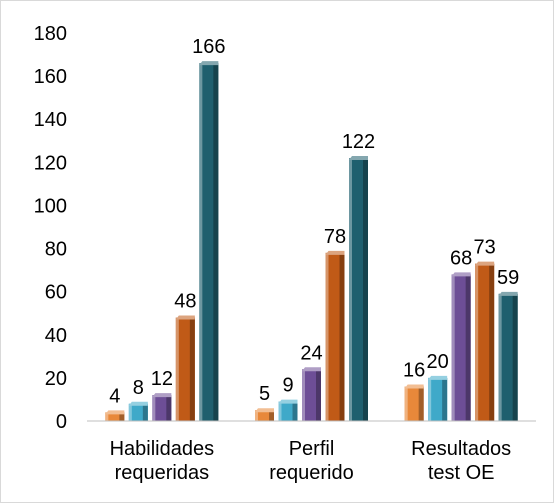 The width and height of the screenshot is (554, 504). I want to click on y-tick-label: 160, so click(50, 77).